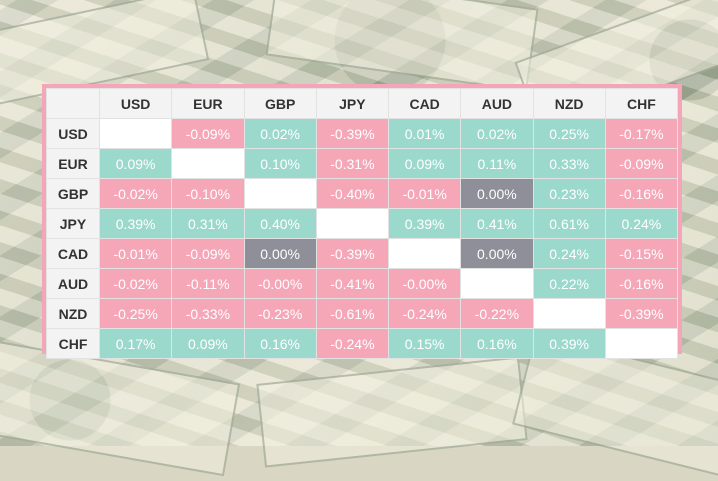 This screenshot has height=481, width=718. I want to click on column-header-chf: CHF, so click(641, 103).